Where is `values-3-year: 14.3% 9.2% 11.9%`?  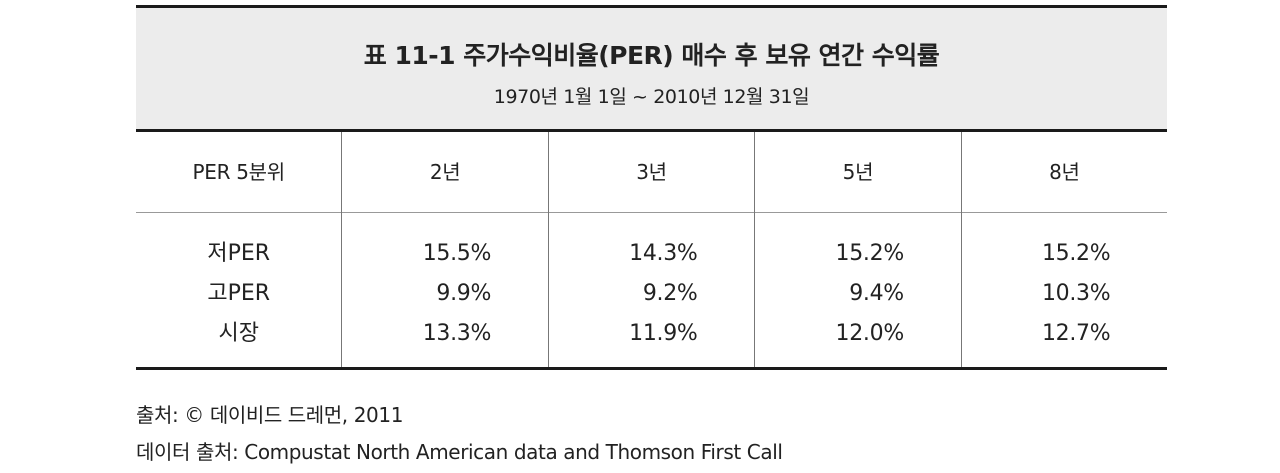
values-3-year: 14.3% 9.2% 11.9% is located at coordinates (651, 290).